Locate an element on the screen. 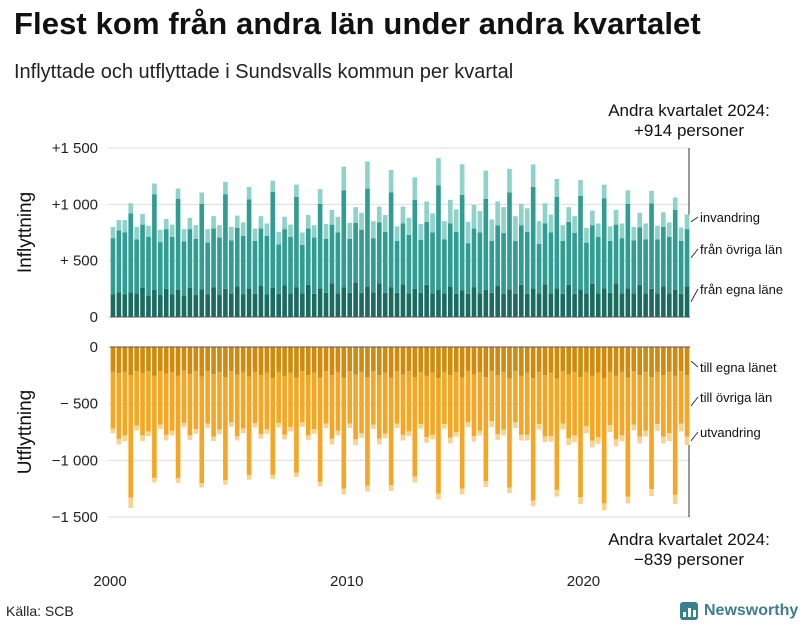 This screenshot has width=800, height=625. series-label: från övriga län is located at coordinates (741, 249).